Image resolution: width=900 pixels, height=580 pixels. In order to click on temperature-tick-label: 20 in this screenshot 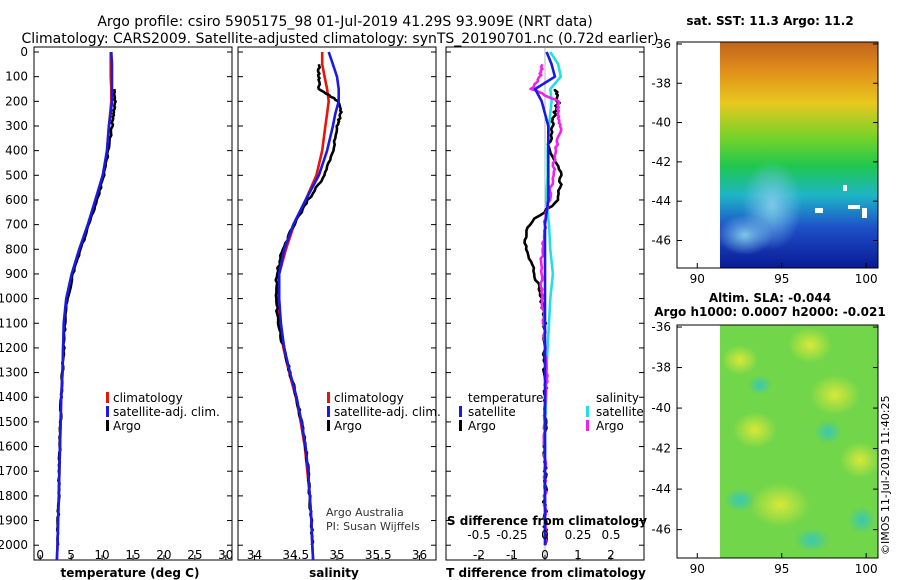, I will do `click(163, 555)`.